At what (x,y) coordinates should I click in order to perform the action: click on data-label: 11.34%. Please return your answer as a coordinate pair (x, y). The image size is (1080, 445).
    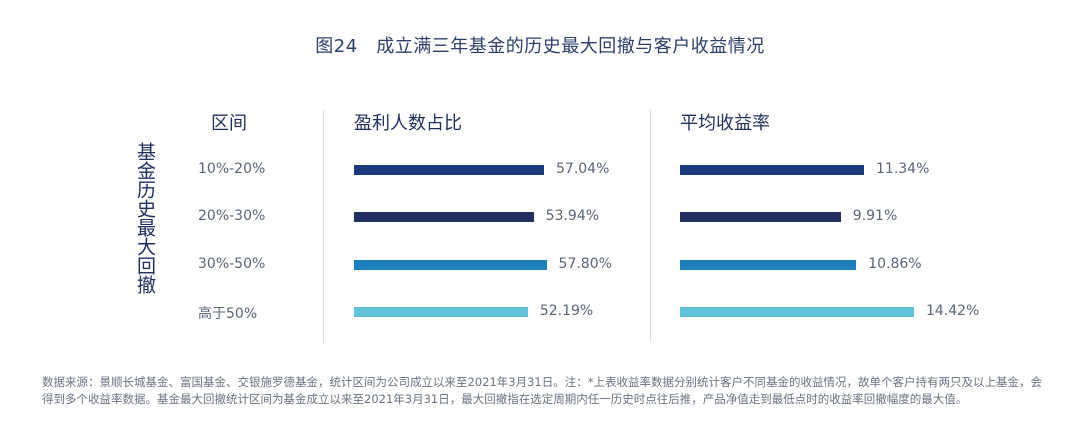
    Looking at the image, I should click on (903, 169).